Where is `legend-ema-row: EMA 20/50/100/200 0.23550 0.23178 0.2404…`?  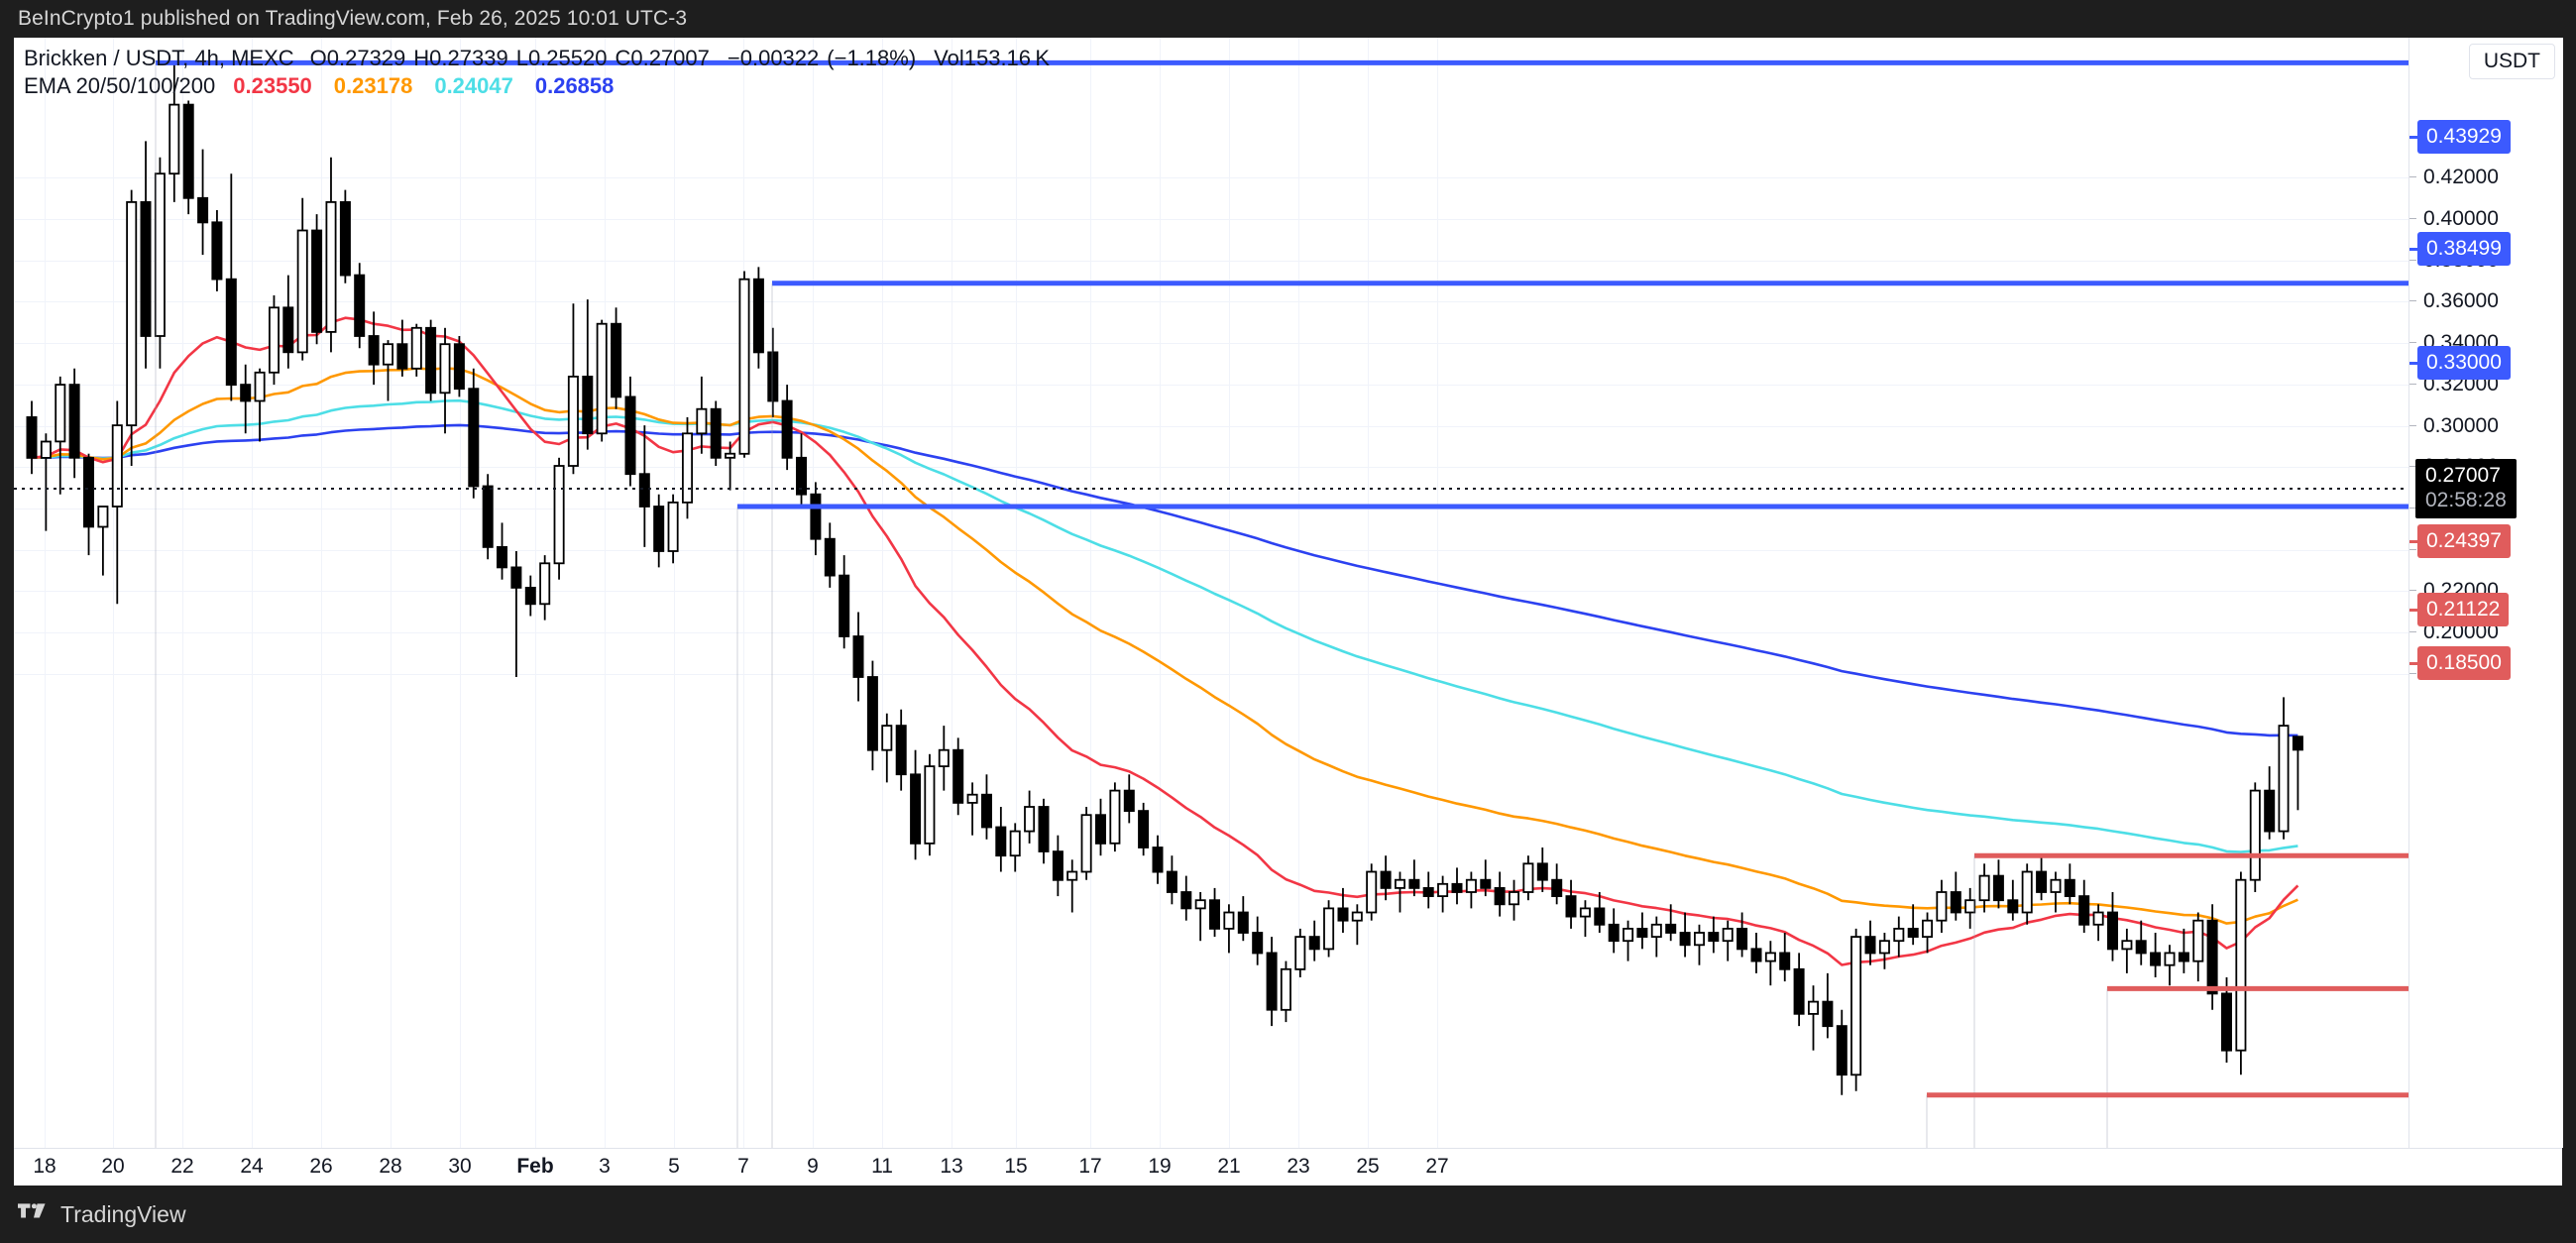
legend-ema-row: EMA 20/50/100/200 0.23550 0.23178 0.2404… is located at coordinates (541, 86).